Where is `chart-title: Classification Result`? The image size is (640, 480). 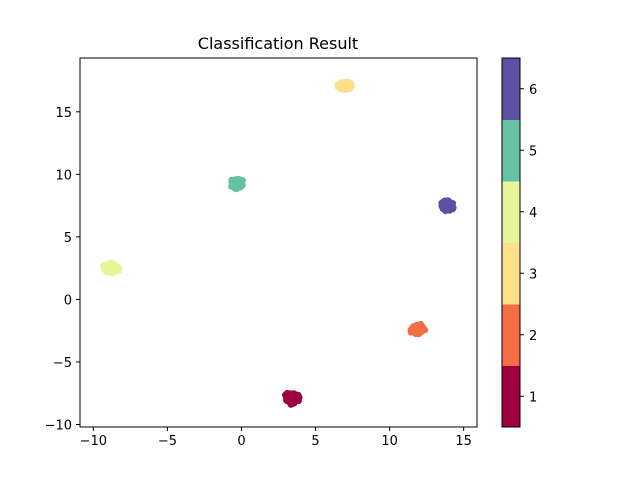 chart-title: Classification Result is located at coordinates (278, 43).